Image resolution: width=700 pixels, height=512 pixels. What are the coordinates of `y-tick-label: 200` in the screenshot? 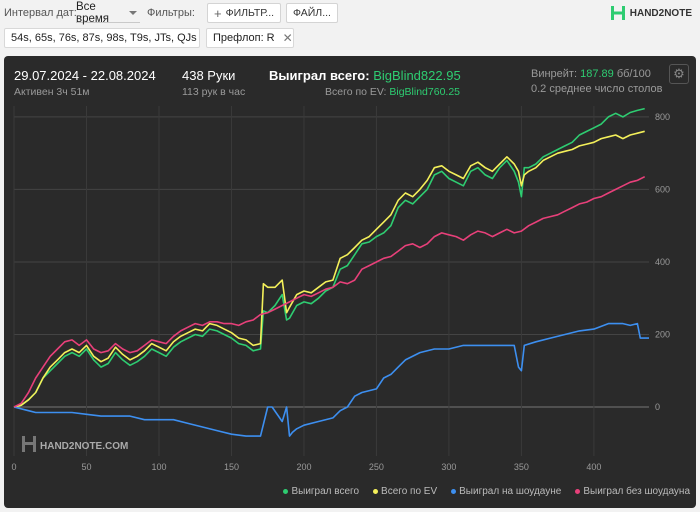 It's located at (662, 334).